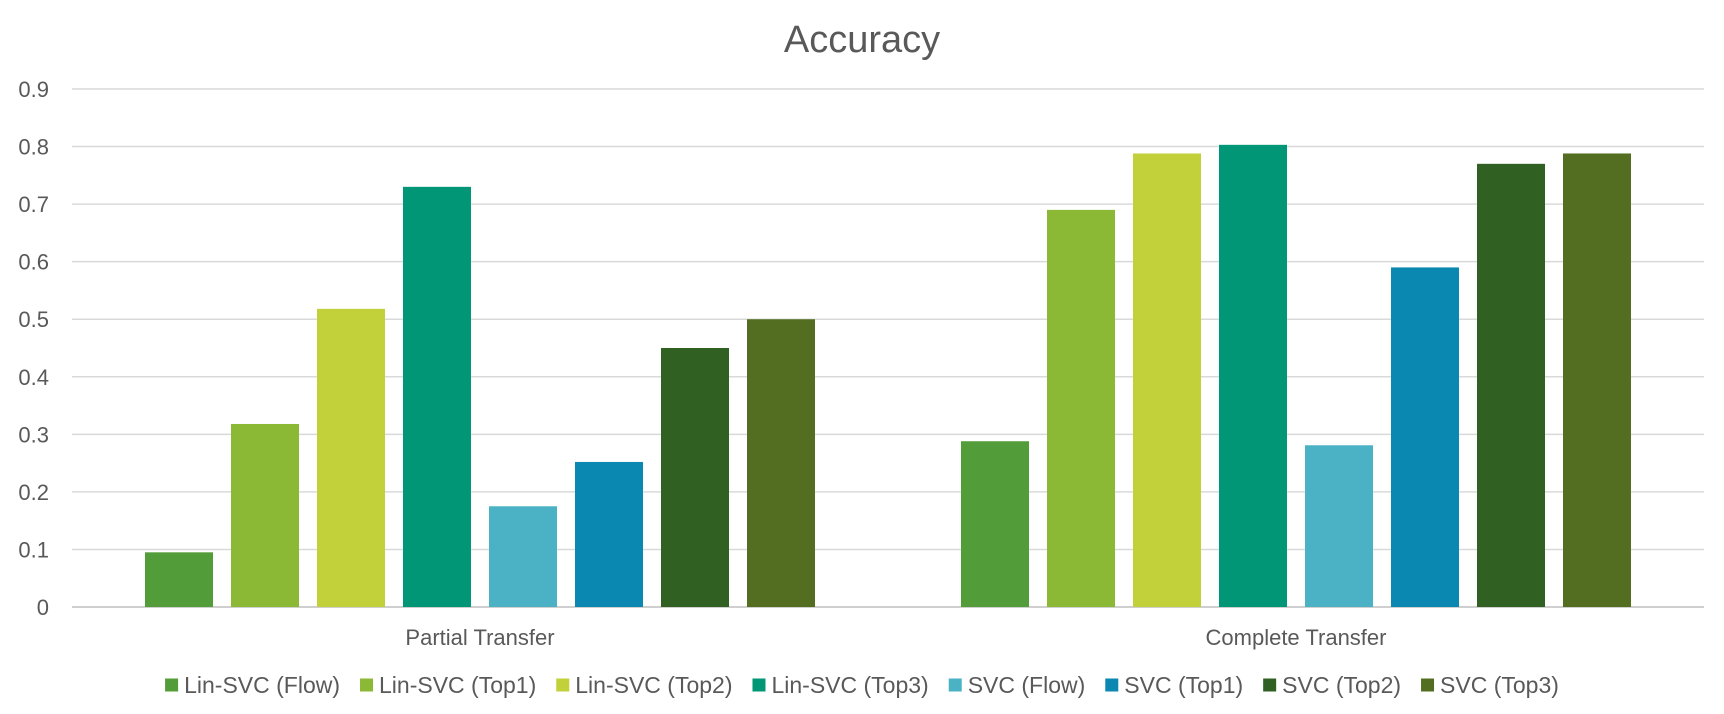 The width and height of the screenshot is (1724, 714). I want to click on y-tick-label: 0.4, so click(33, 377).